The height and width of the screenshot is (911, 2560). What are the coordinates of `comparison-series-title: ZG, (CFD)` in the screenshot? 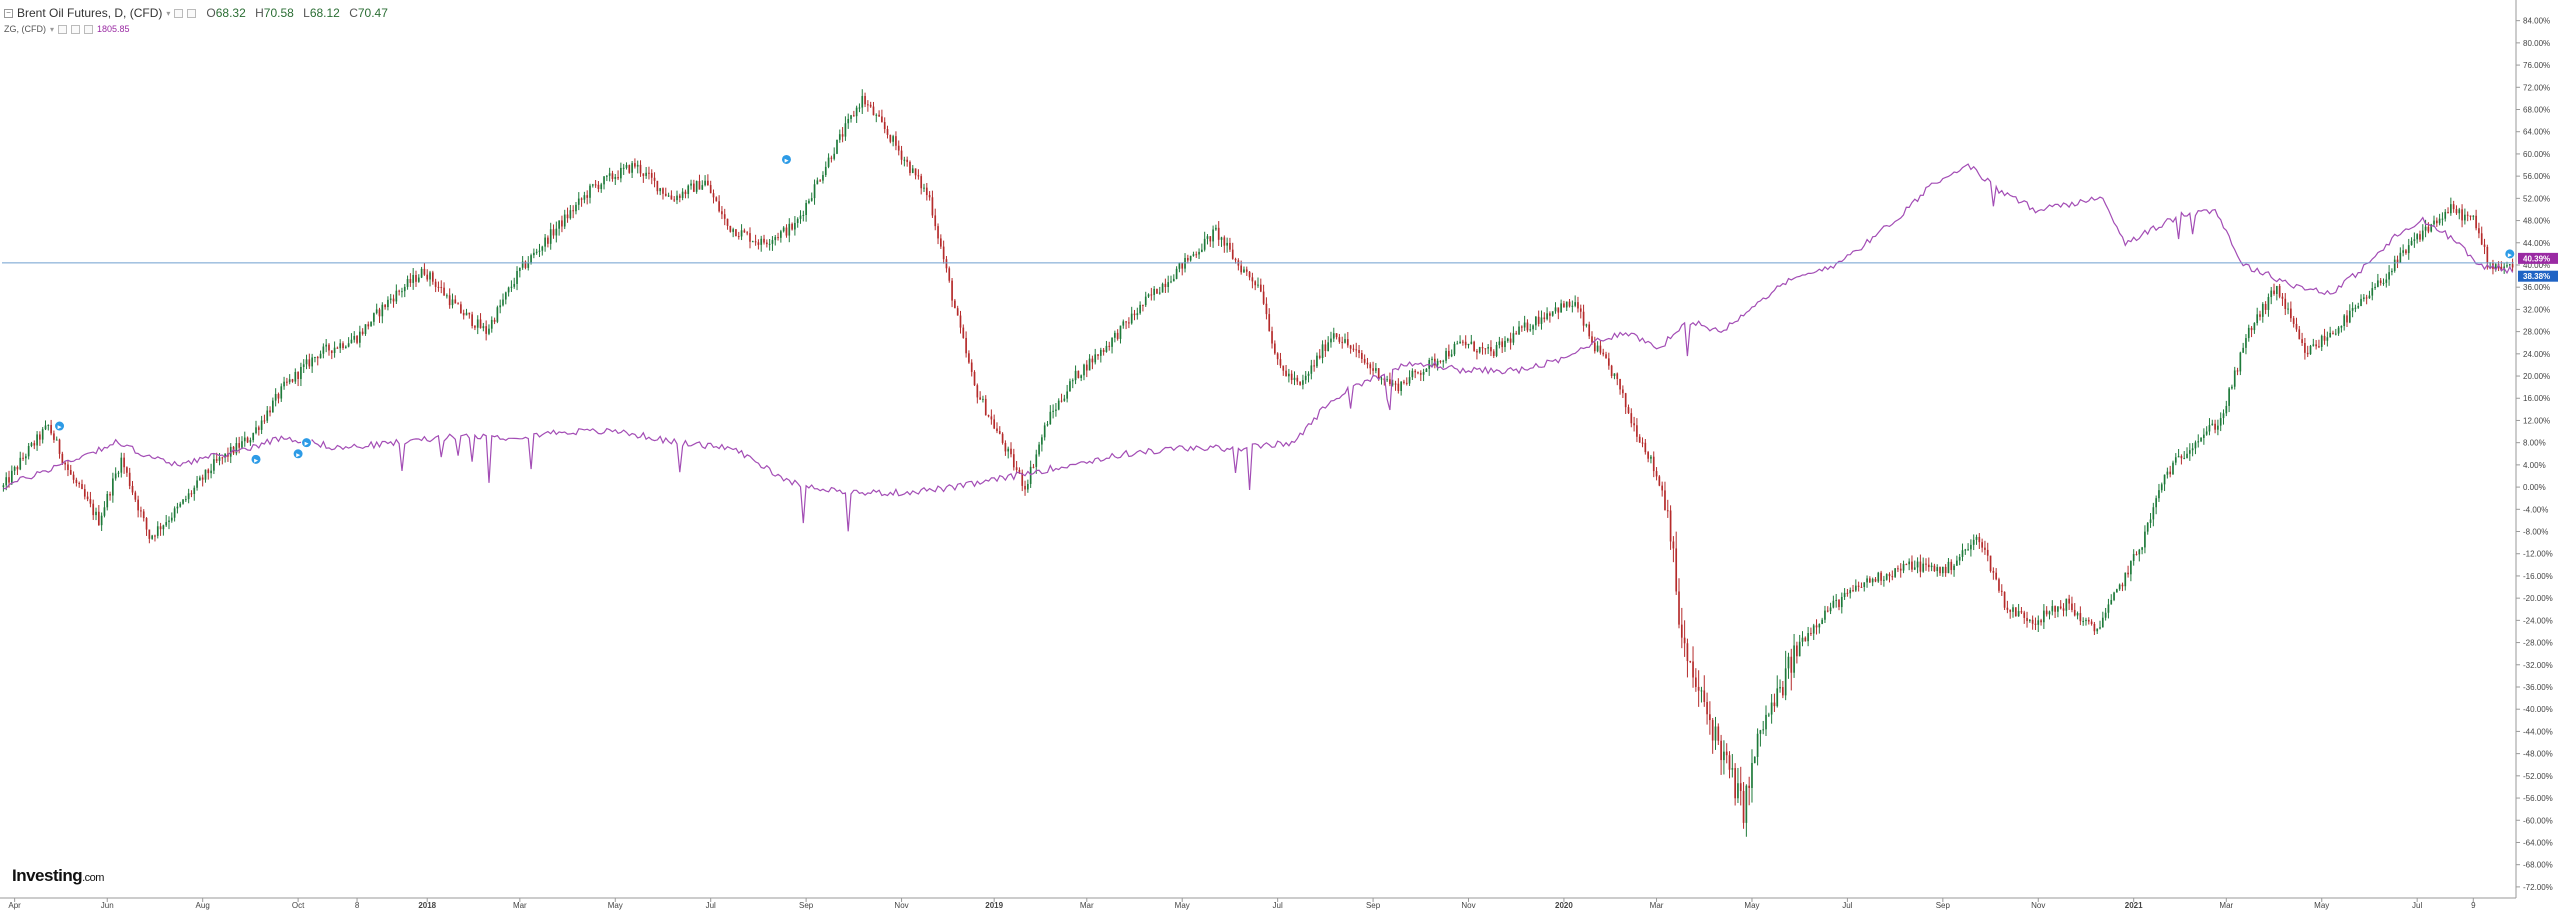 It's located at (25, 29).